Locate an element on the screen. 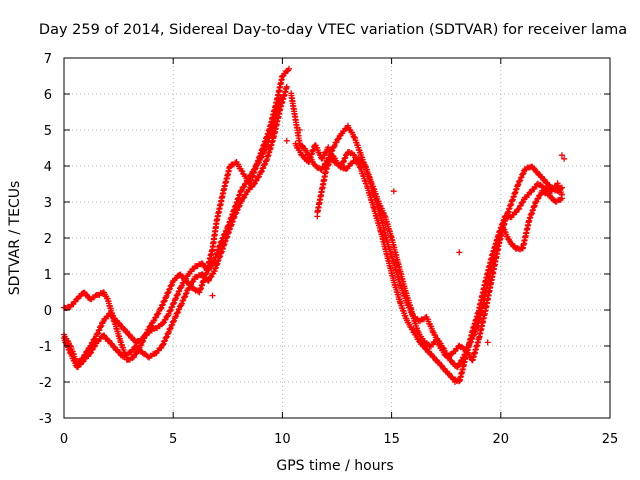 The width and height of the screenshot is (640, 480). y-axis-label: SDTVAR / TECUs is located at coordinates (15, 238).